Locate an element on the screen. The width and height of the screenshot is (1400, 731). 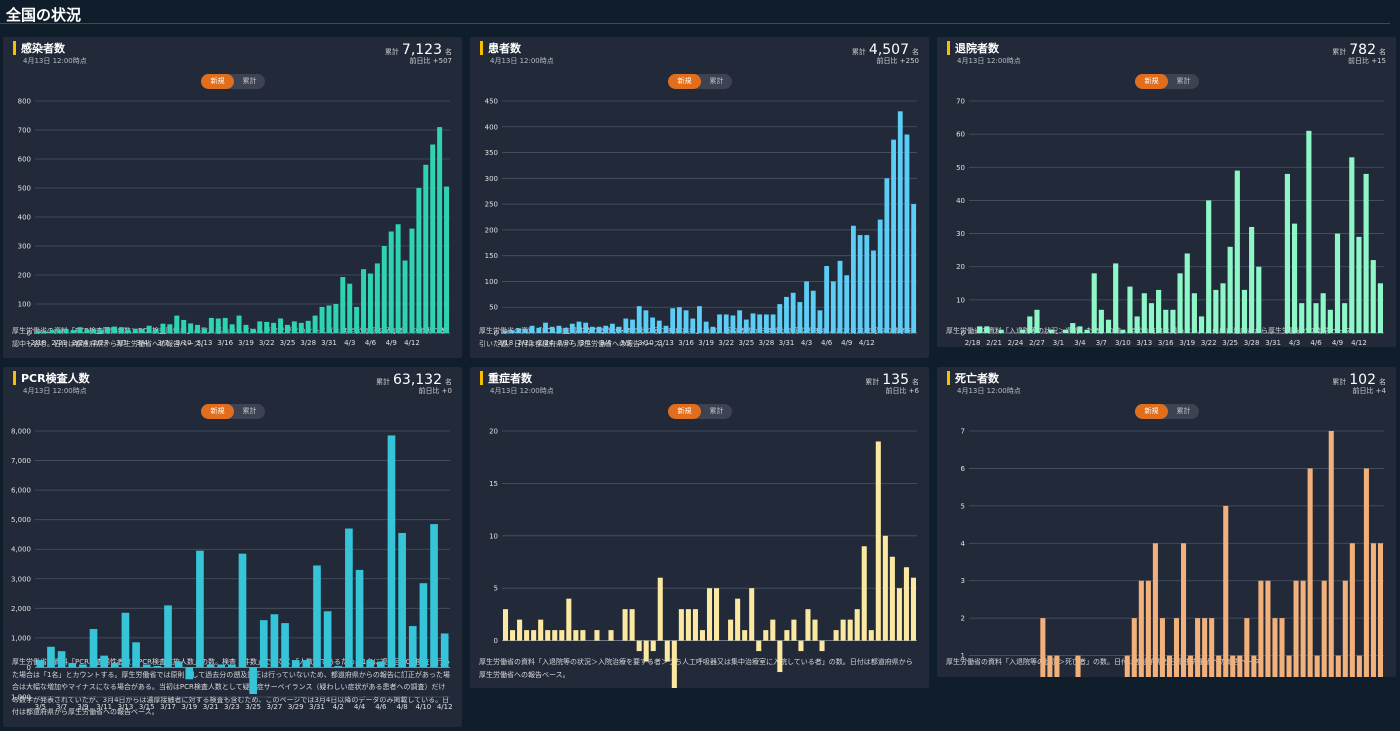
x-tick-label: 3/9 is located at coordinates (82, 707).